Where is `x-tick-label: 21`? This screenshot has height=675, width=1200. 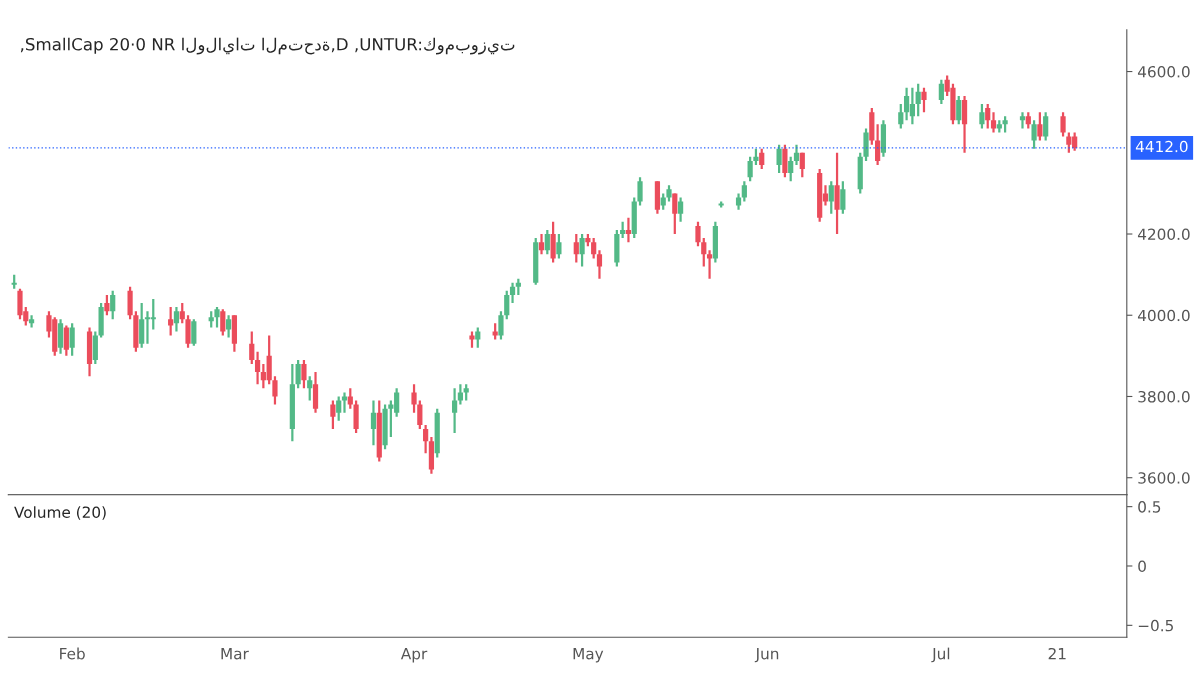 x-tick-label: 21 is located at coordinates (1057, 653).